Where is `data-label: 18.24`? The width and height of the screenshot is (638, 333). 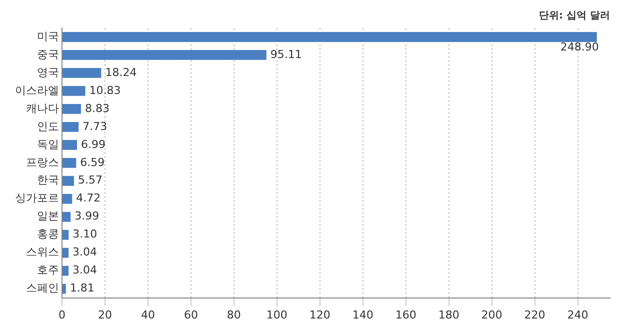 data-label: 18.24 is located at coordinates (121, 72).